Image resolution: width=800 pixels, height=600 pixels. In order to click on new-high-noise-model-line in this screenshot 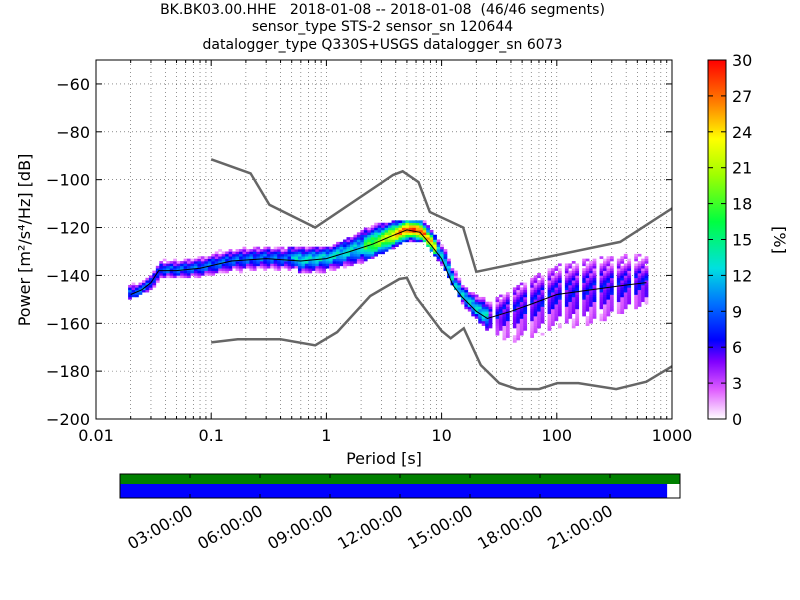, I will do `click(441, 216)`.